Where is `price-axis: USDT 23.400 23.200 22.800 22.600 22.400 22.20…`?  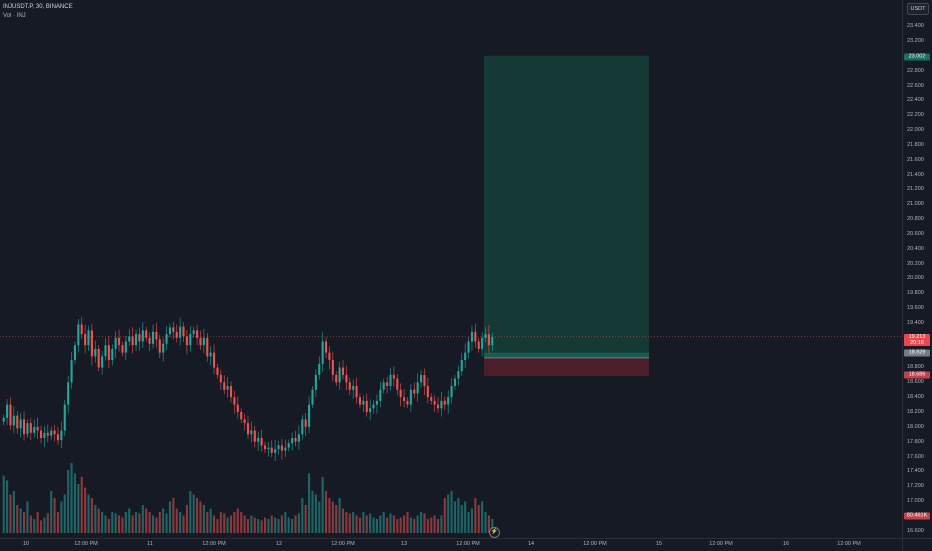 price-axis: USDT 23.400 23.200 22.800 22.600 22.400 22.20… is located at coordinates (917, 269).